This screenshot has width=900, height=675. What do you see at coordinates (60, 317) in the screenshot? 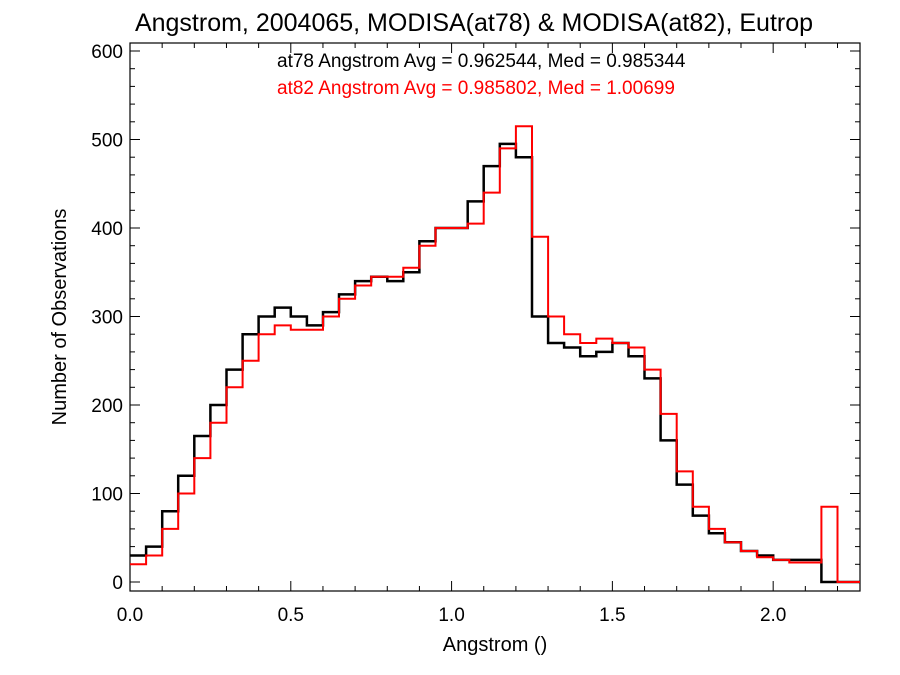
I see `y-axis-label: Number of Observations` at bounding box center [60, 317].